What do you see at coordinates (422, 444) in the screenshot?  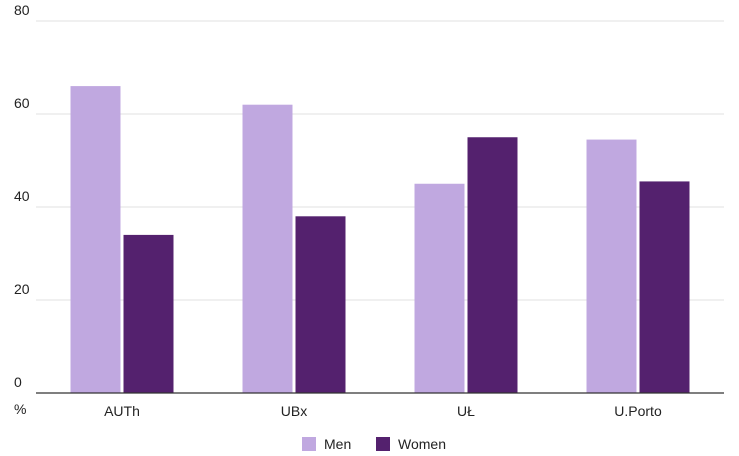 I see `legend-label-women: Women` at bounding box center [422, 444].